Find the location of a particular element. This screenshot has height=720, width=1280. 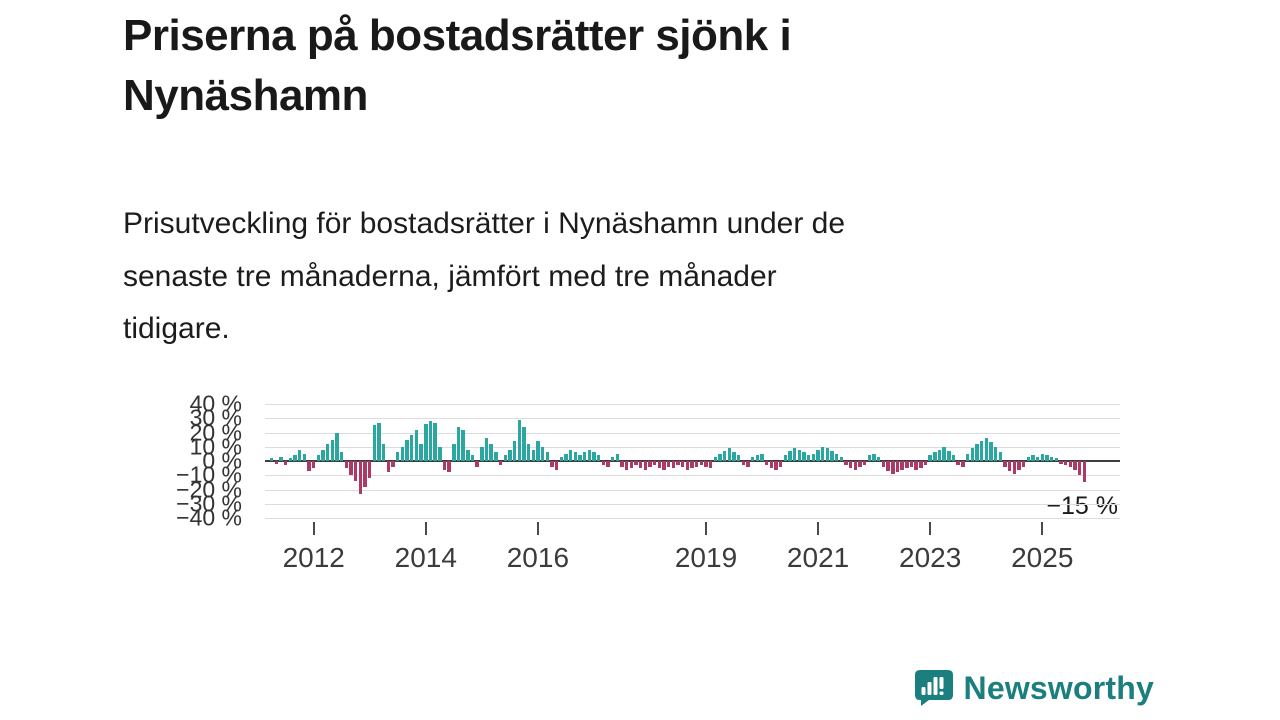

newsworthy-logo-icon is located at coordinates (933, 688).